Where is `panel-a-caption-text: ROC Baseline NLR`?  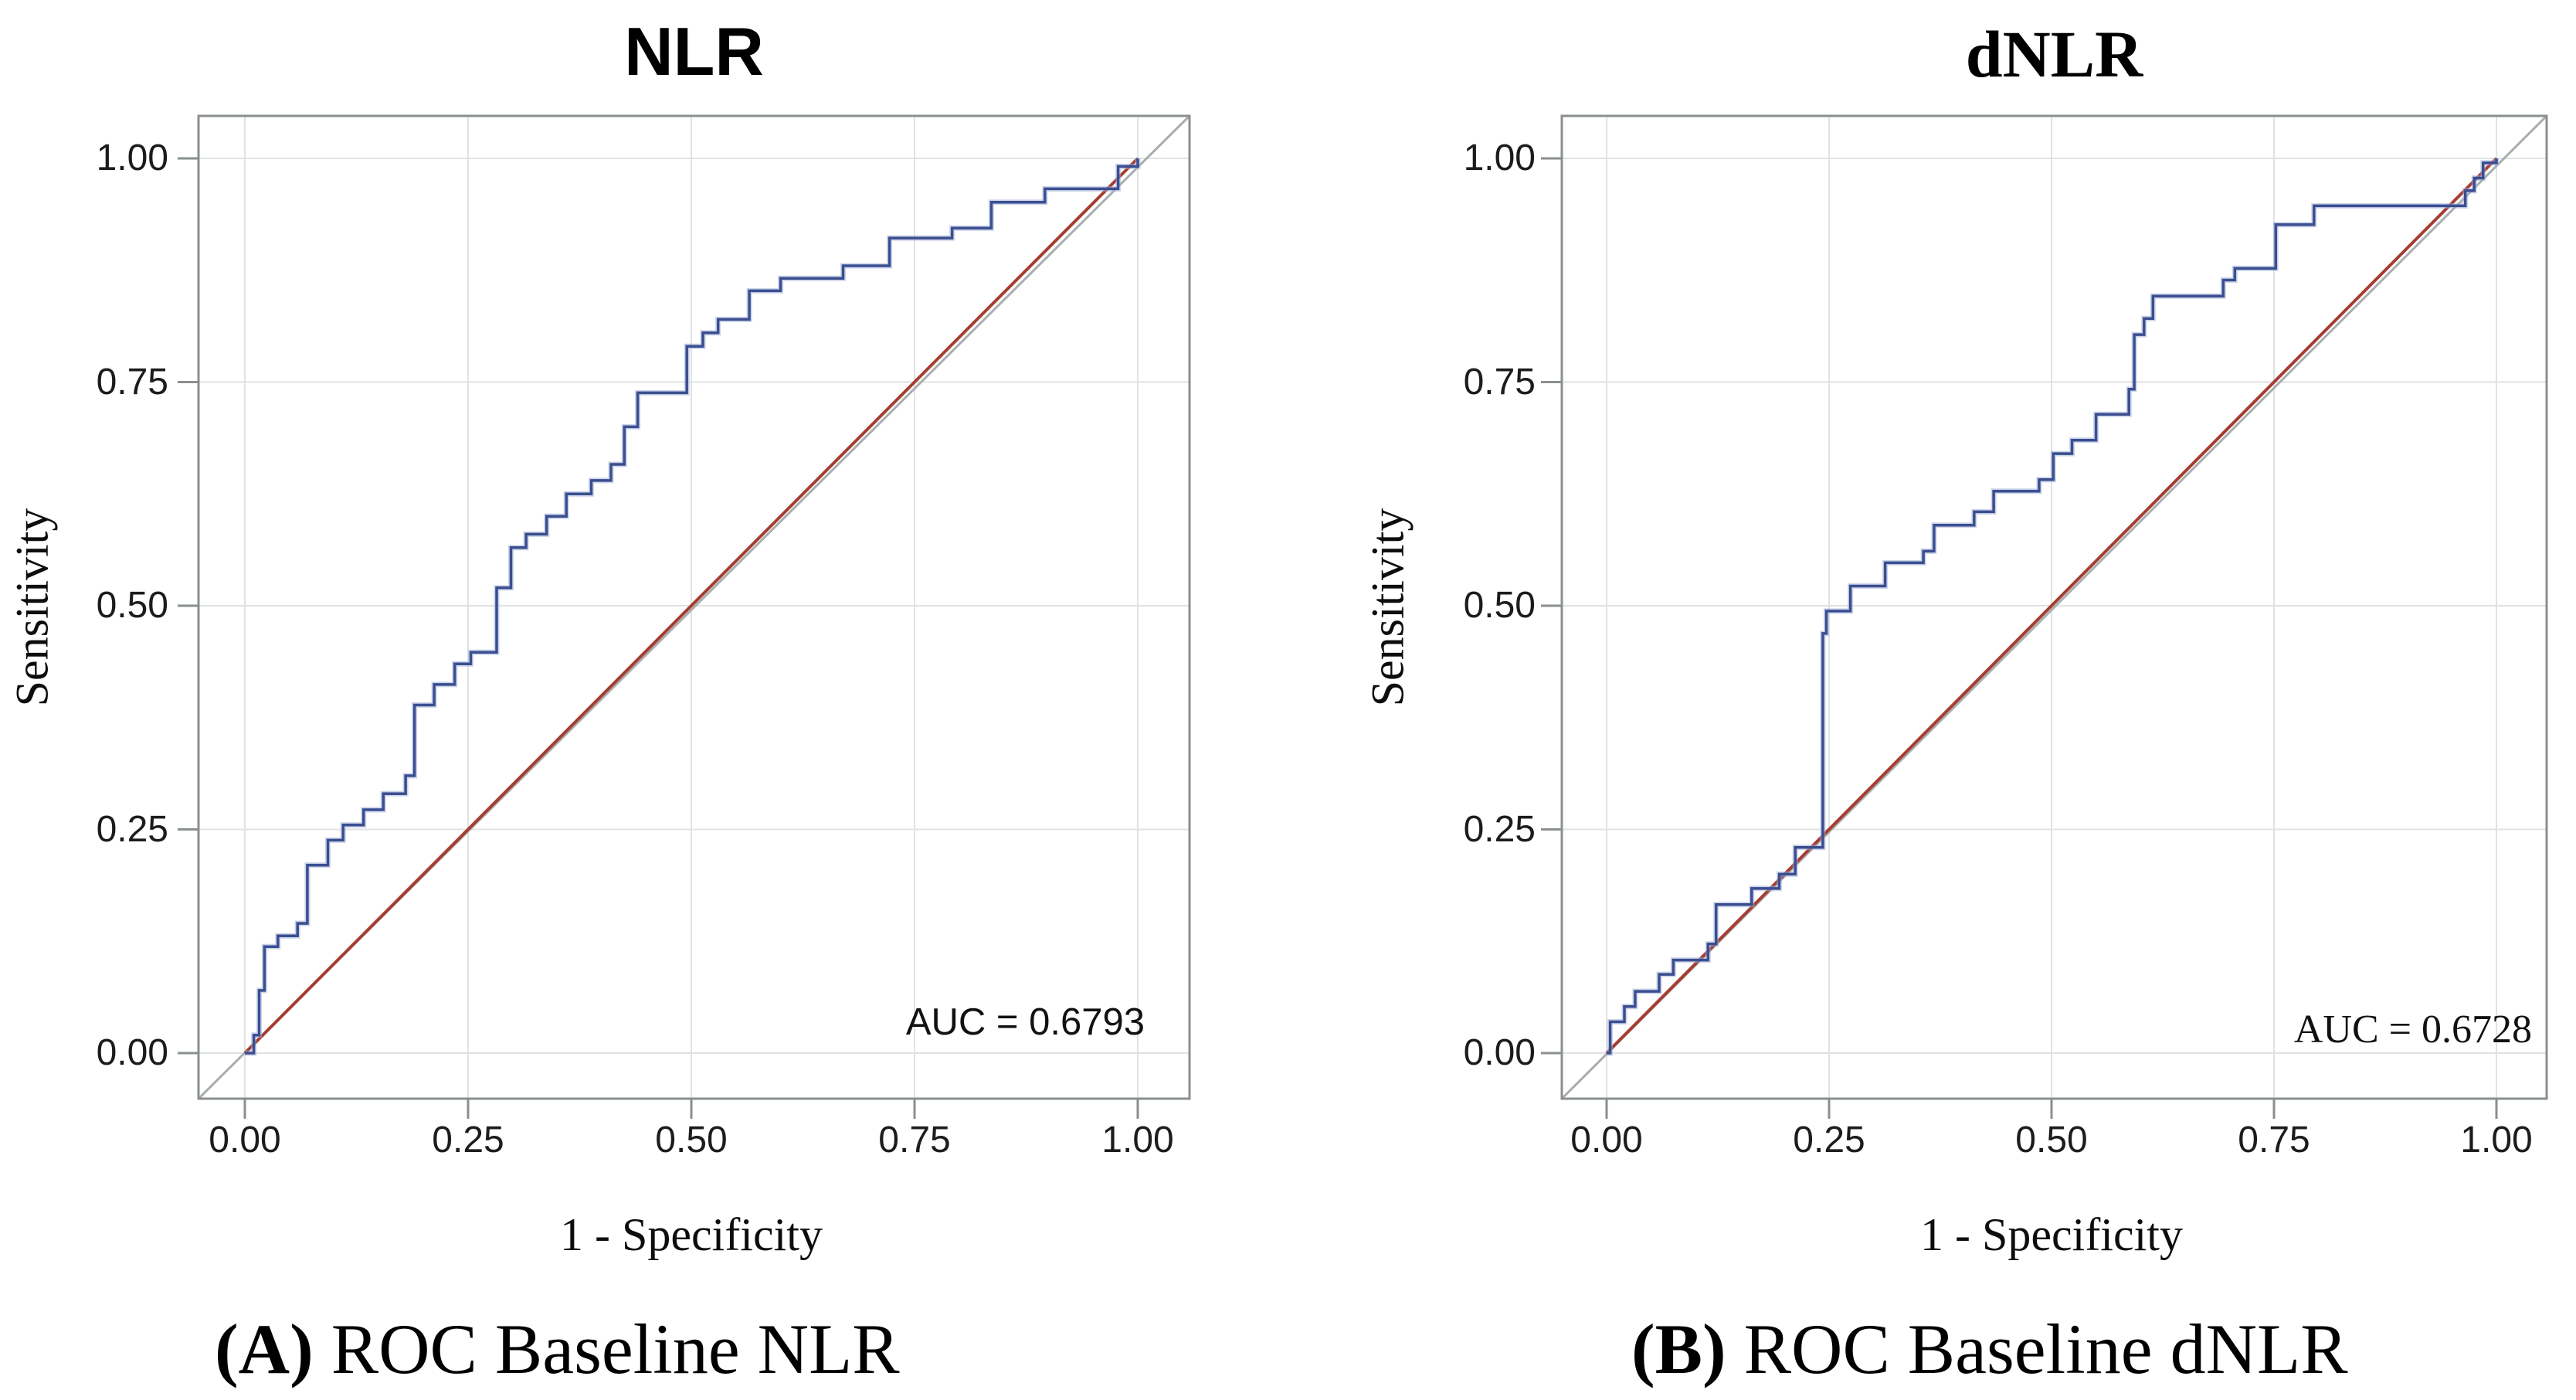 panel-a-caption-text: ROC Baseline NLR is located at coordinates (606, 1349).